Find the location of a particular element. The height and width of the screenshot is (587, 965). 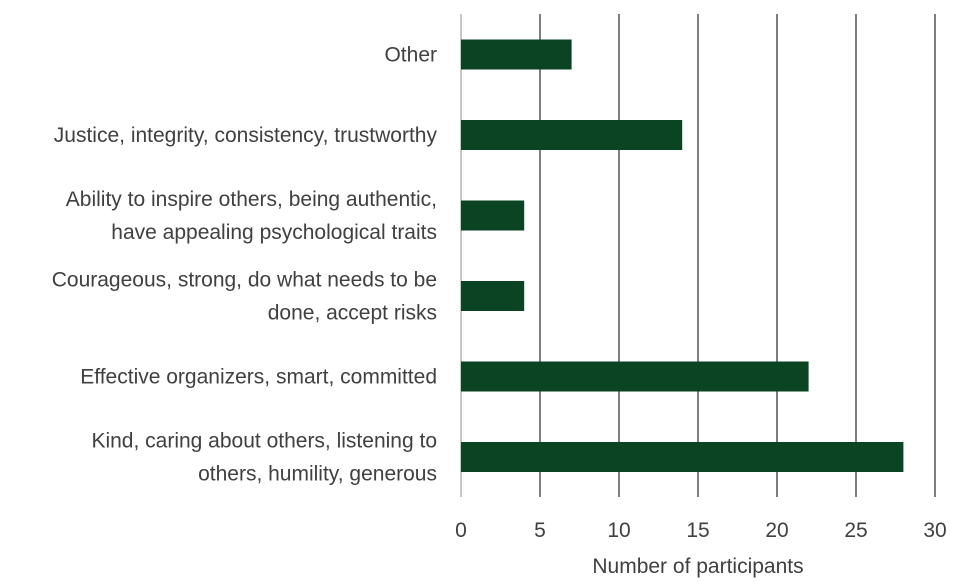

x-axis-title: Number of participants is located at coordinates (697, 566).